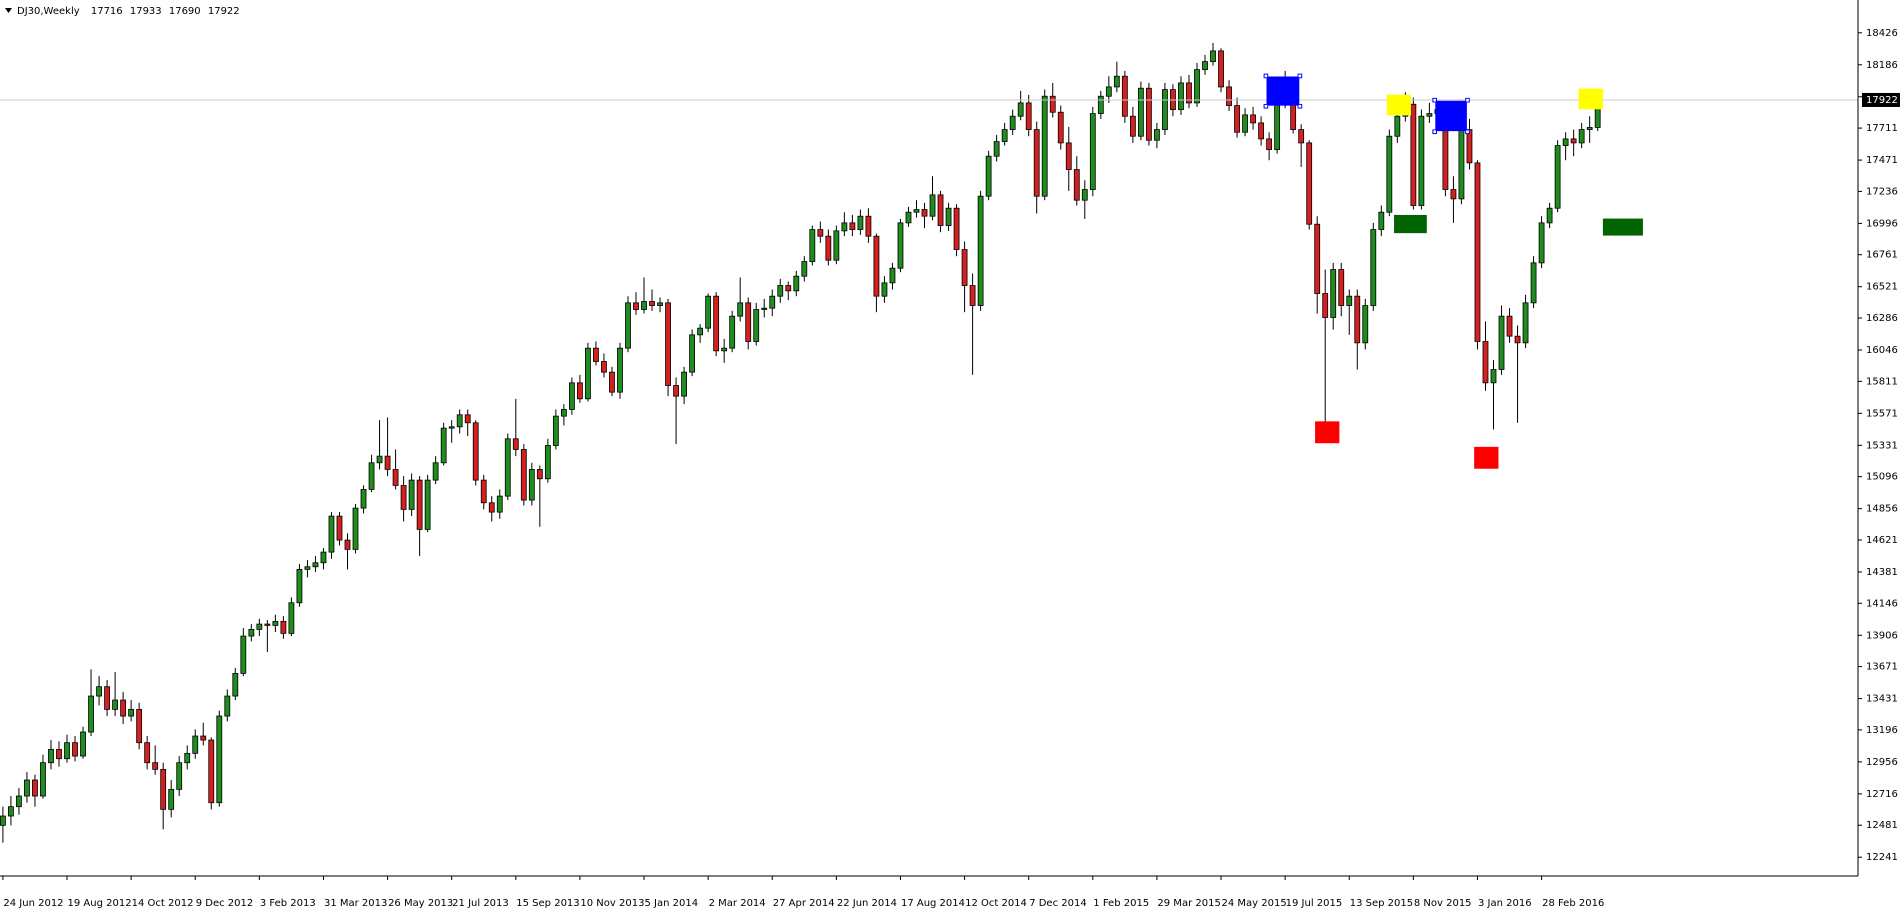  Describe the element at coordinates (128, 11) in the screenshot. I see `chart-header: DJ30,Weekly 17716 17933 17690 17922` at that location.